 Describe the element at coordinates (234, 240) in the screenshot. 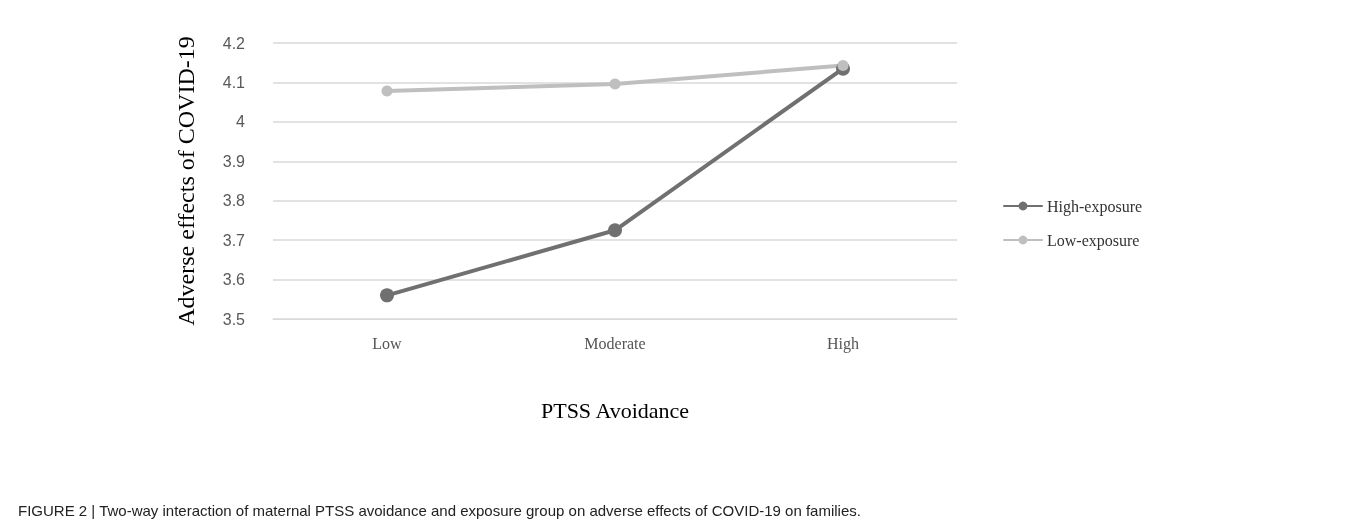

I see `y-tick-label: 3.7` at that location.